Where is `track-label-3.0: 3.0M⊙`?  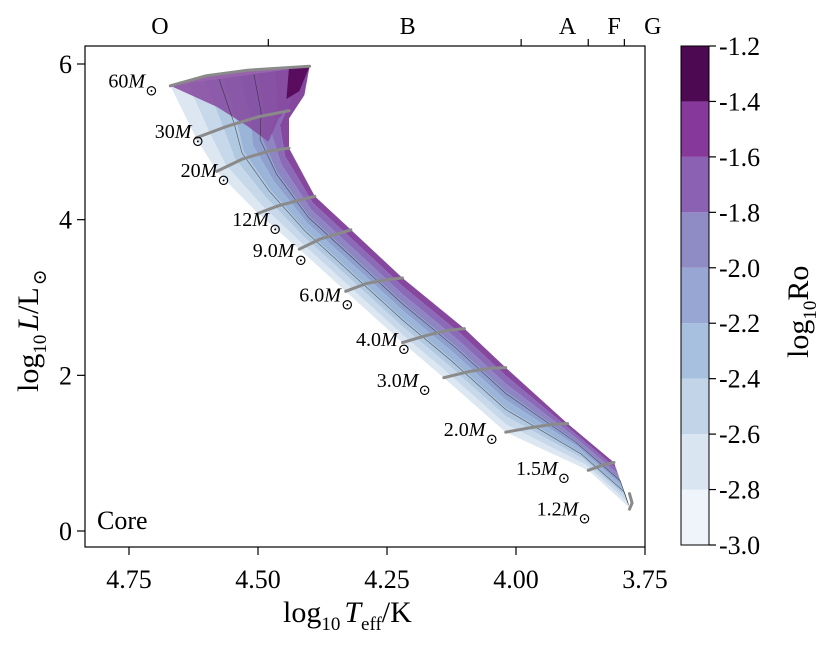
track-label-3.0: 3.0M⊙ is located at coordinates (404, 384).